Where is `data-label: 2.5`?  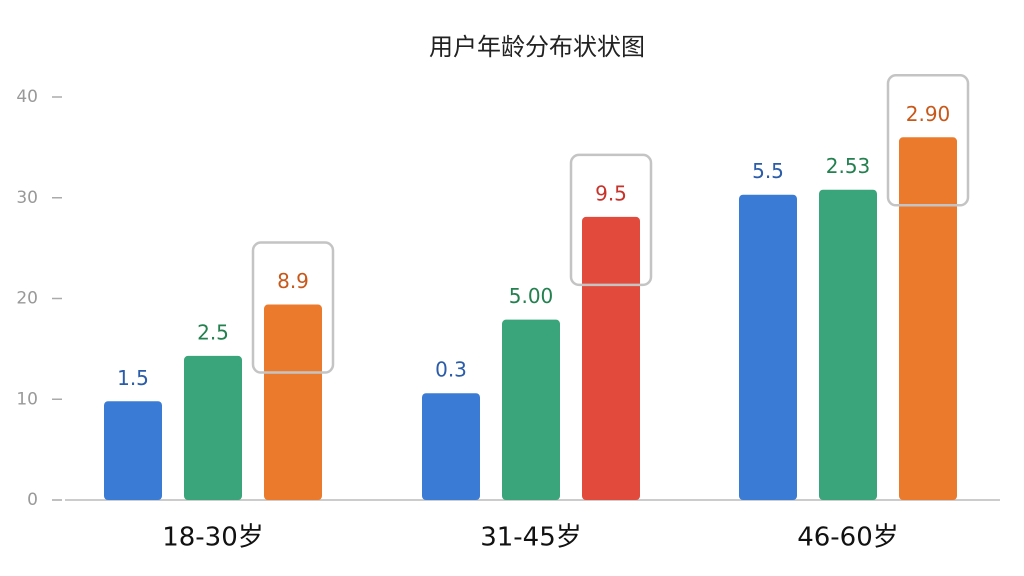
data-label: 2.5 is located at coordinates (213, 332).